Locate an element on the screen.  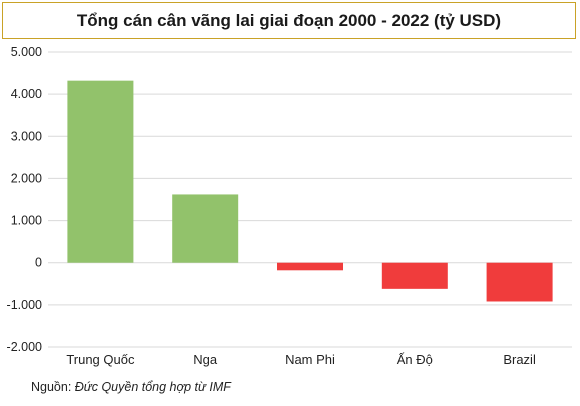
source-note: Nguồn: Đức Quyền tổng hợp từ IMF is located at coordinates (131, 387).